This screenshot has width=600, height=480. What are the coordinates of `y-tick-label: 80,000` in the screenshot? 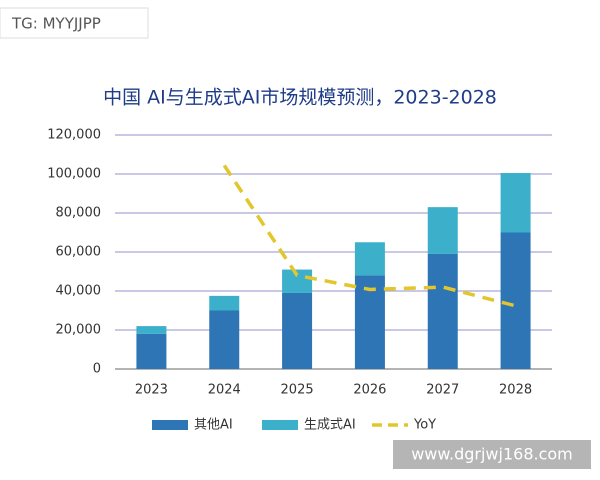 It's located at (79, 213).